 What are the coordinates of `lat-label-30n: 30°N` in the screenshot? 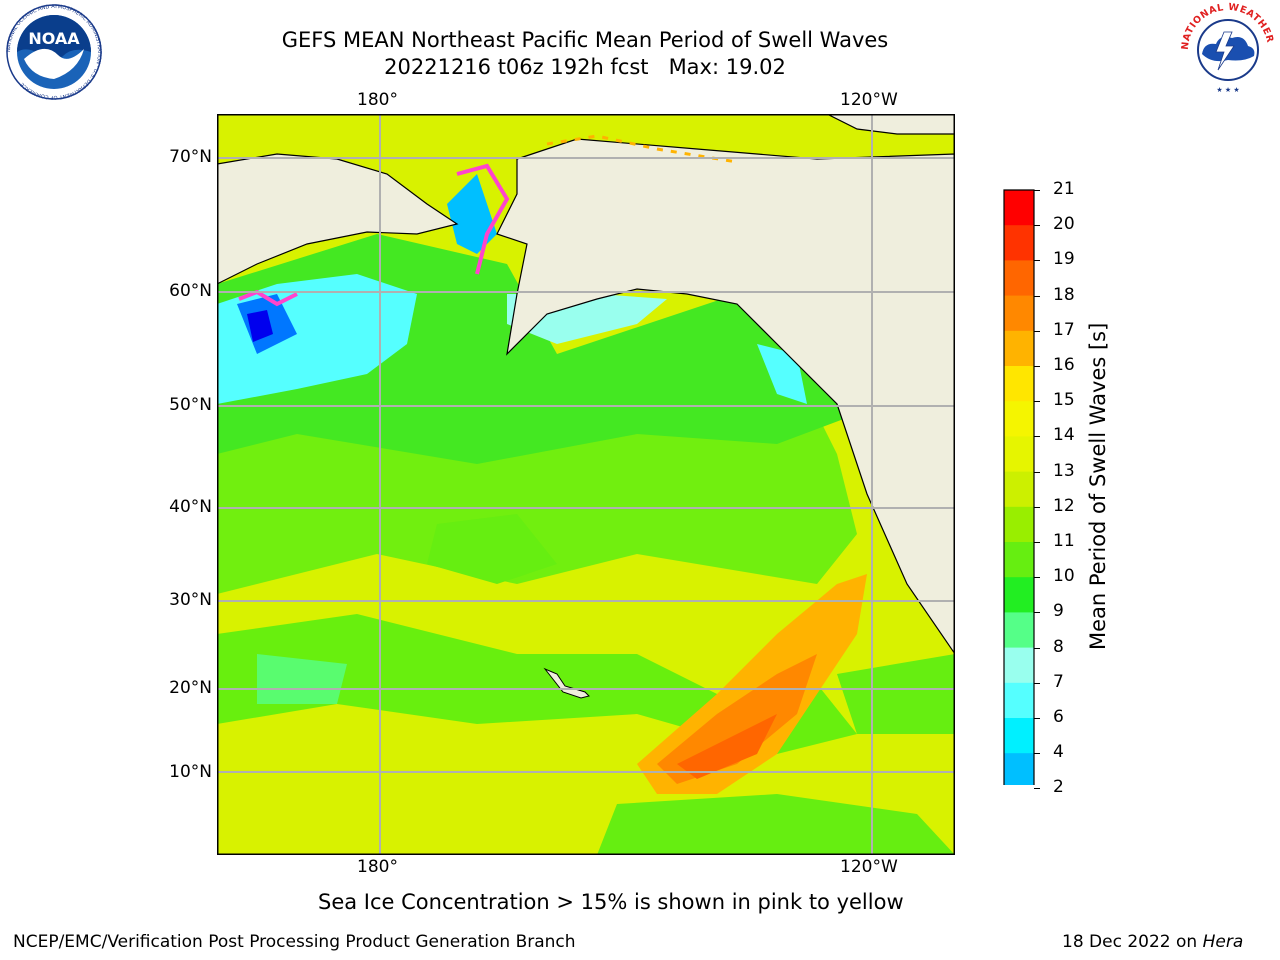 It's located at (190, 600).